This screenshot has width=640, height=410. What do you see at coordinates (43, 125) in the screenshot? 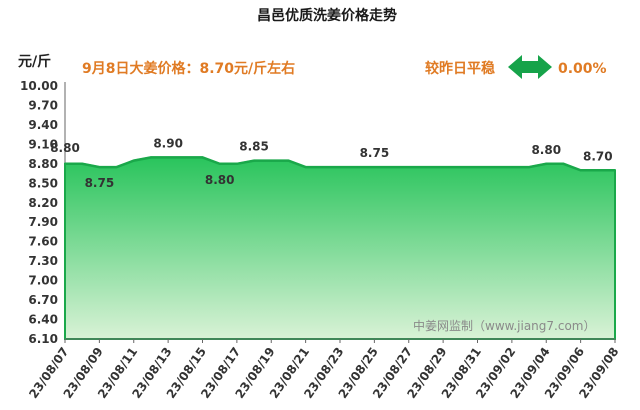
I see `y-tick-label: 9.40` at bounding box center [43, 125].